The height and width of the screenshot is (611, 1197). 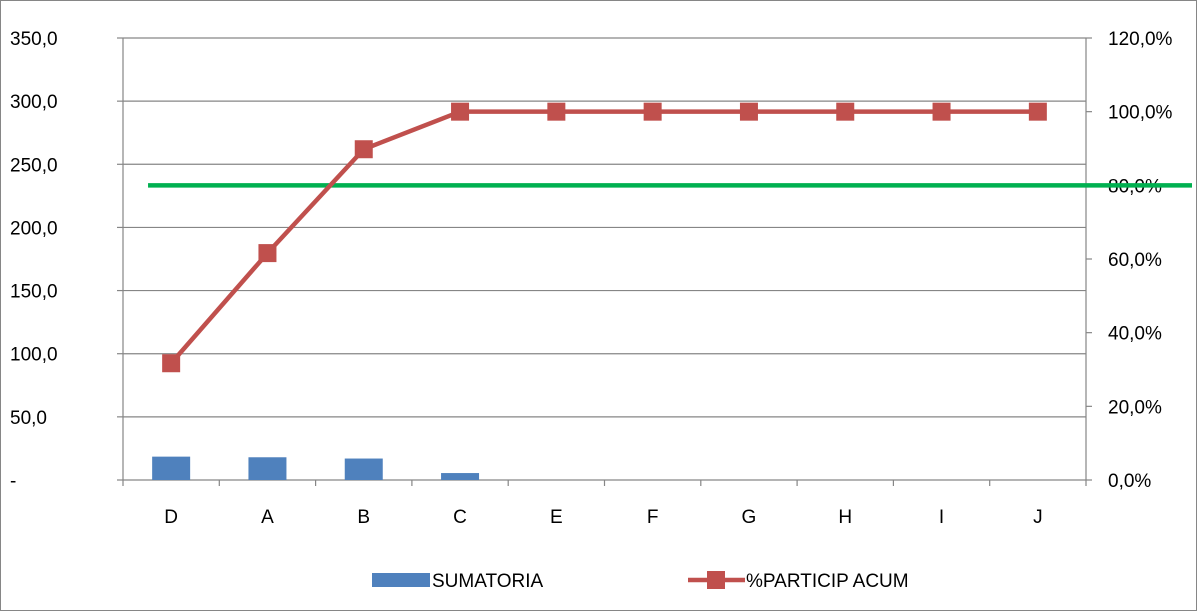 What do you see at coordinates (845, 111) in the screenshot?
I see `cumulative-marker-H` at bounding box center [845, 111].